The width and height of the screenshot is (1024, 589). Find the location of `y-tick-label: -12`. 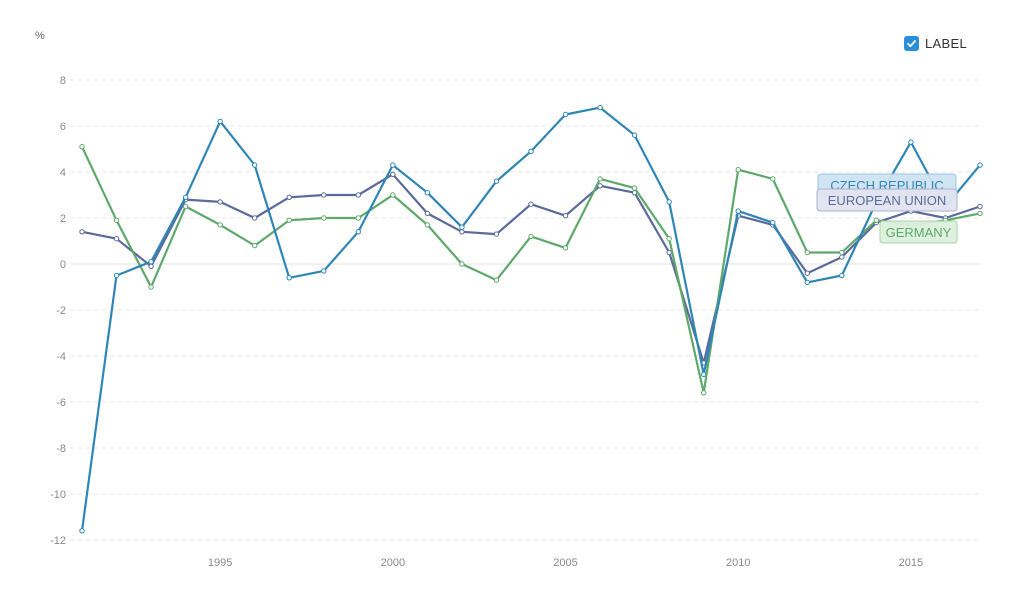

y-tick-label: -12 is located at coordinates (58, 541).